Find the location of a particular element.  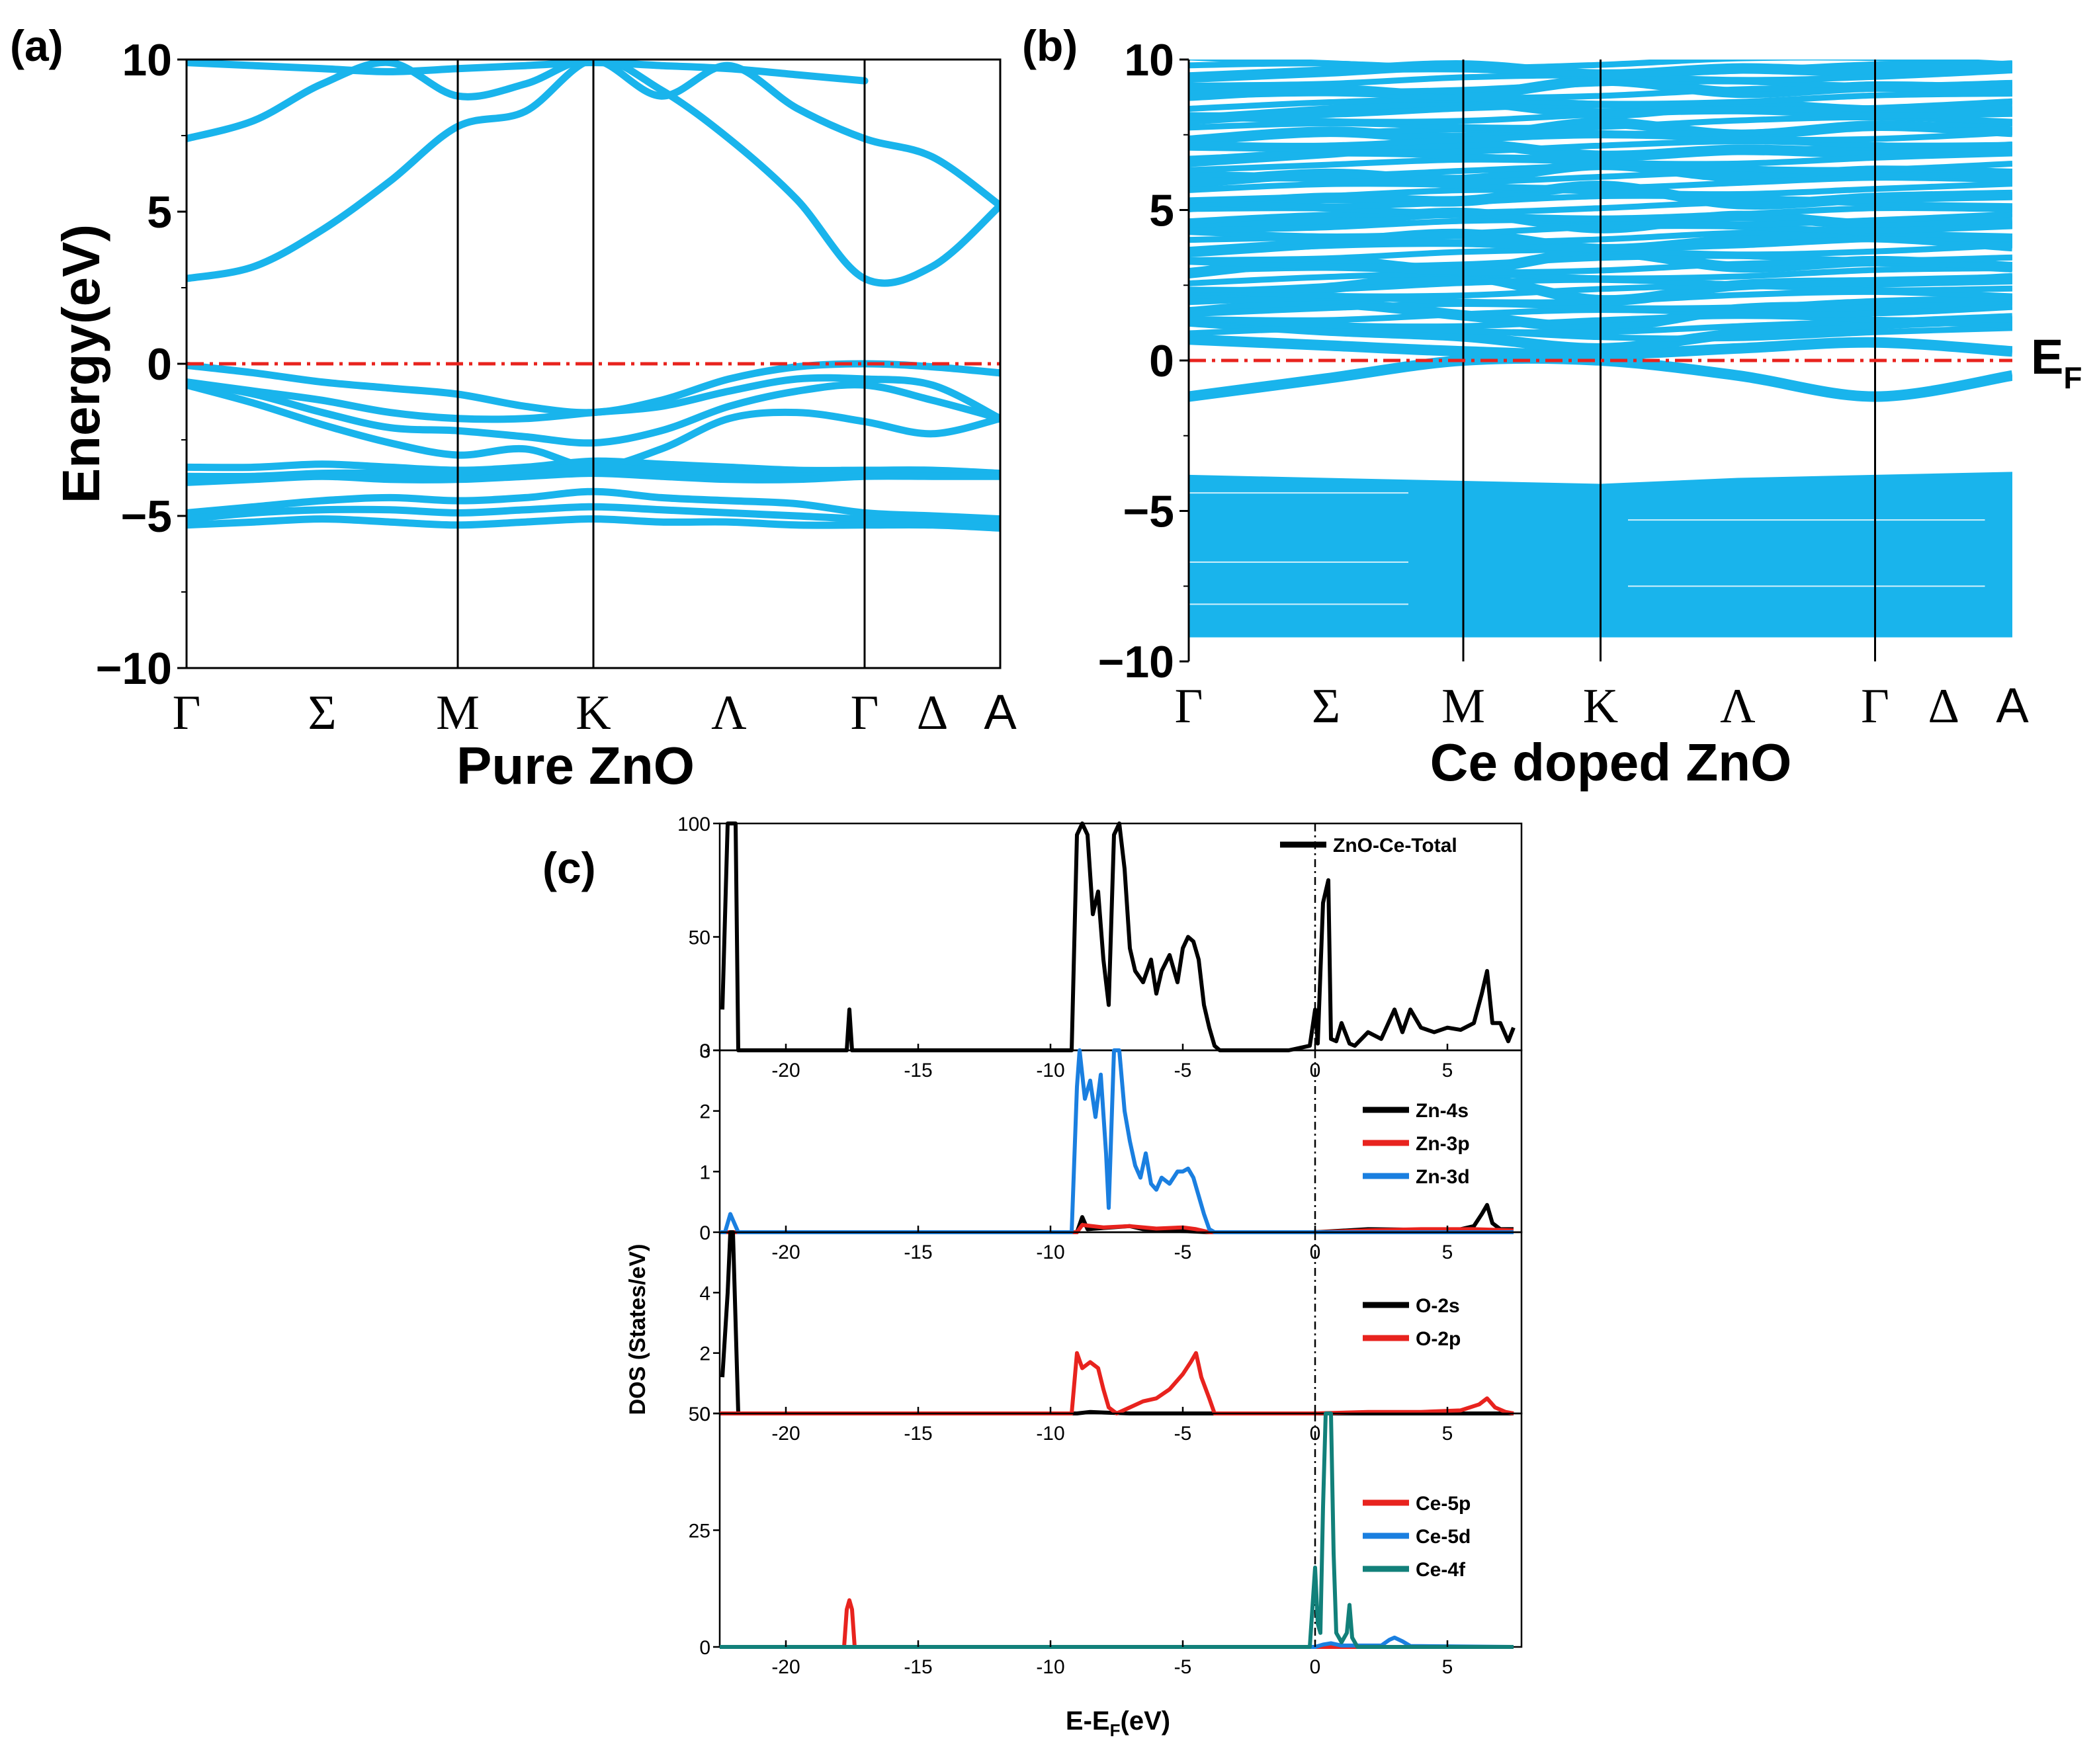

pure-zno-y-ticks: 10 5 0 −10 −5 is located at coordinates (141, 364).